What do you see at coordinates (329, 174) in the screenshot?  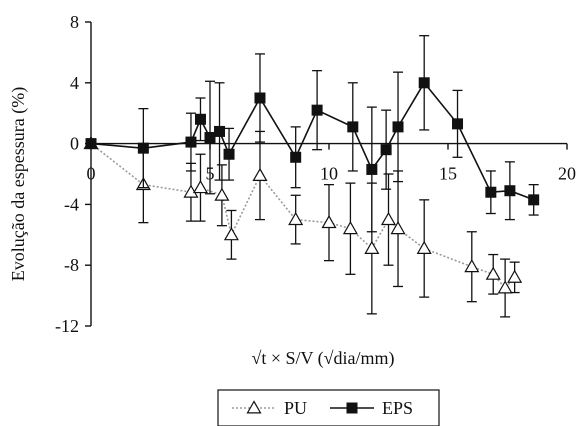 I see `x-tick-label: 10` at bounding box center [329, 174].